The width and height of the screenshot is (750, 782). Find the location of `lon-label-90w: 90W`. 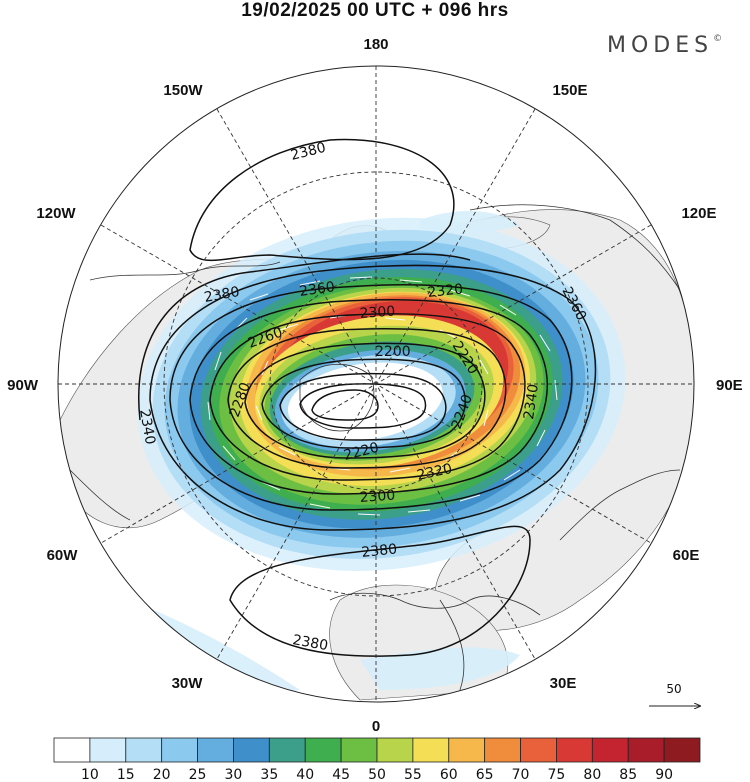

lon-label-90w: 90W is located at coordinates (23, 385).